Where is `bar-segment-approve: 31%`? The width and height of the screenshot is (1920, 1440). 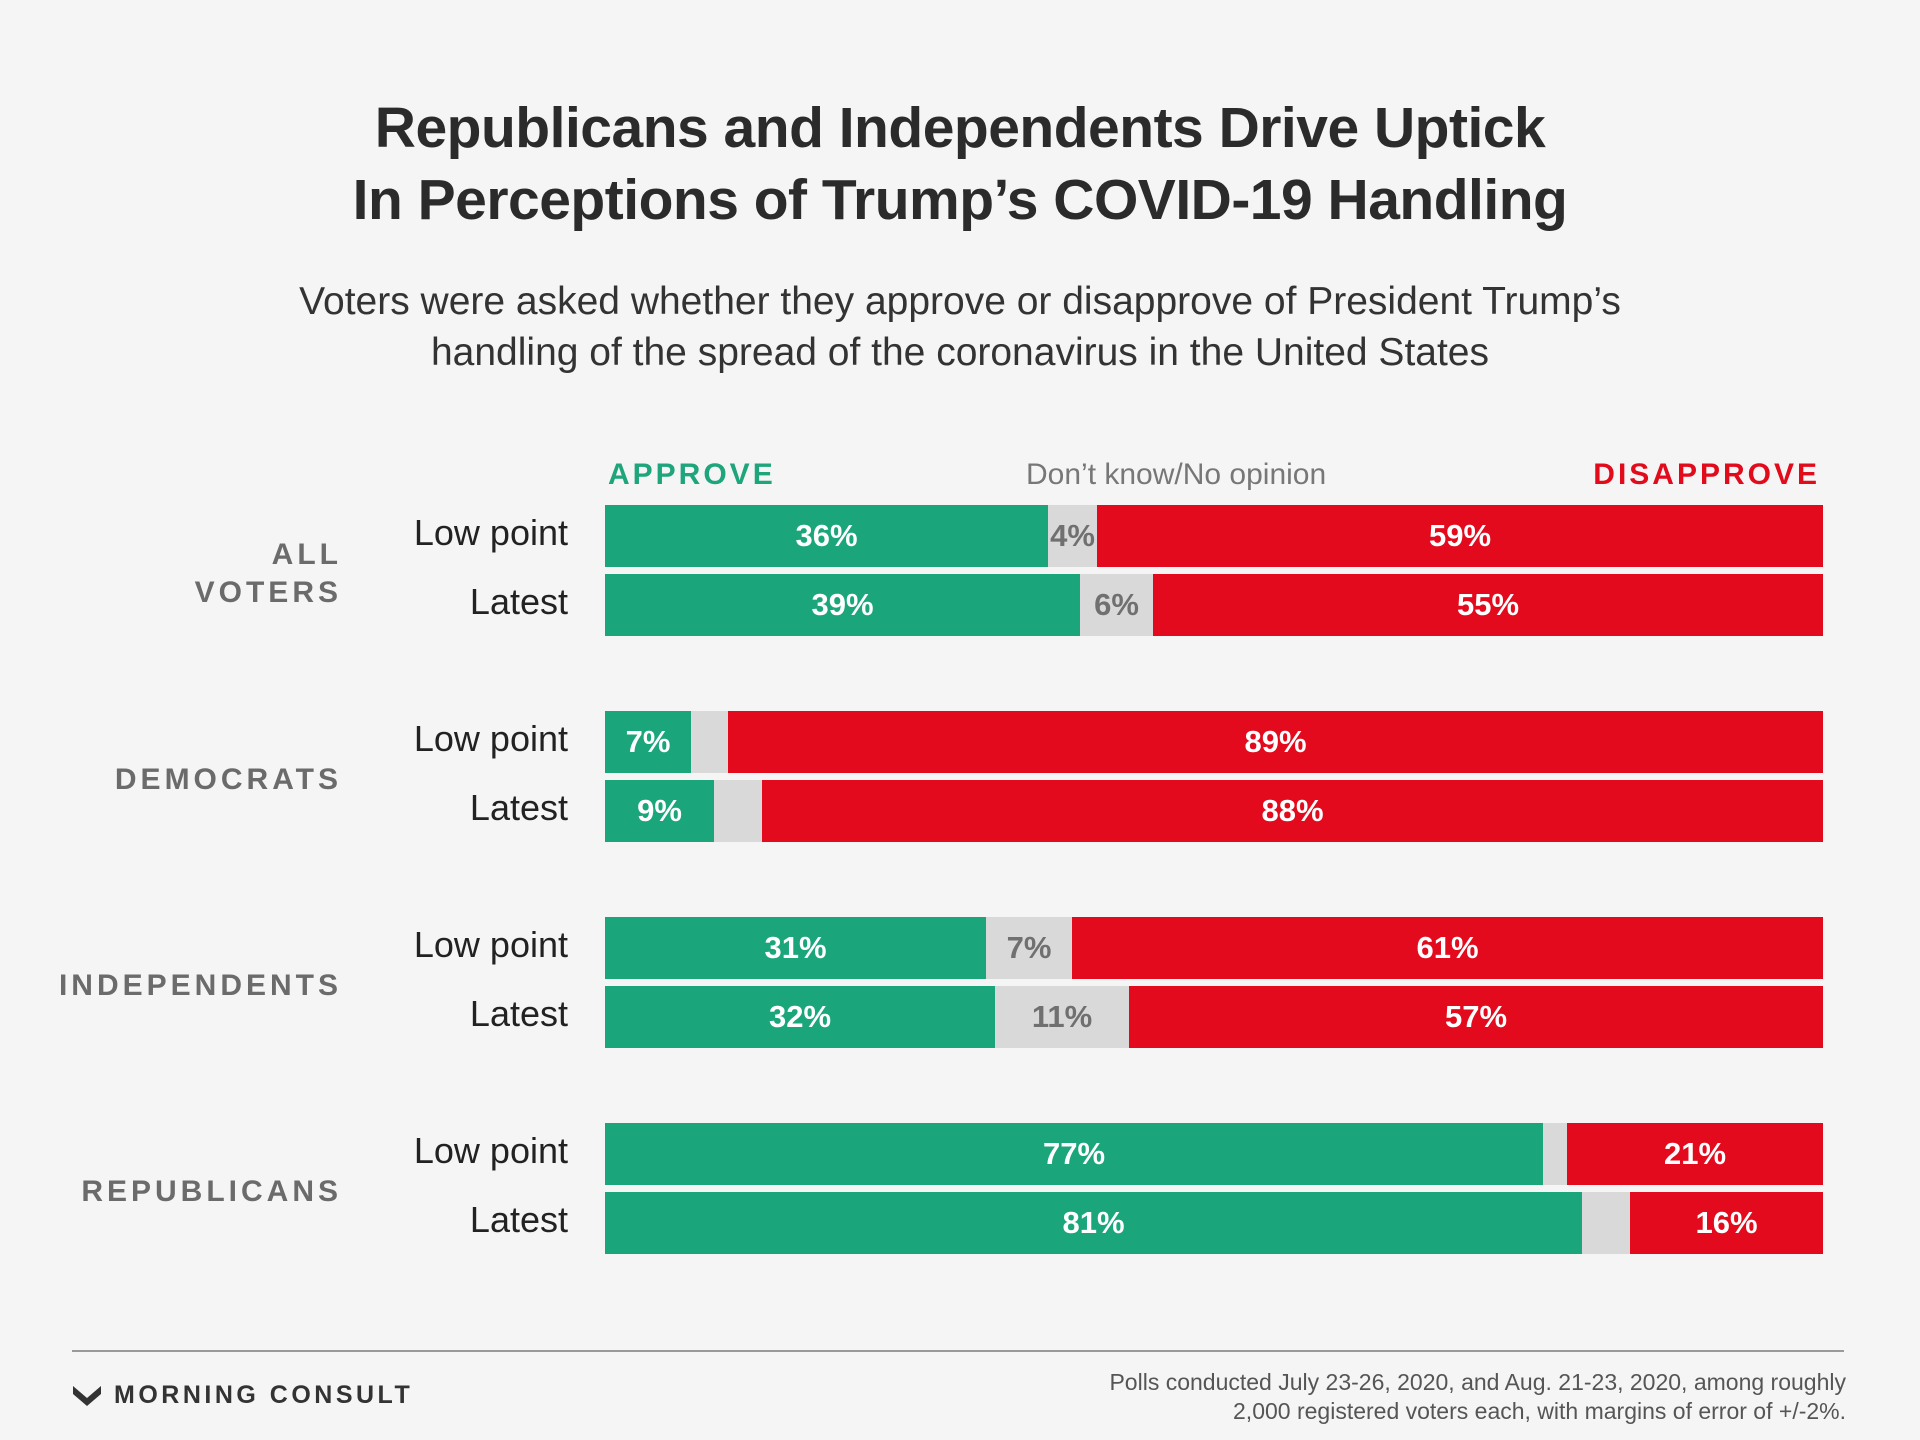
bar-segment-approve: 31% is located at coordinates (795, 948).